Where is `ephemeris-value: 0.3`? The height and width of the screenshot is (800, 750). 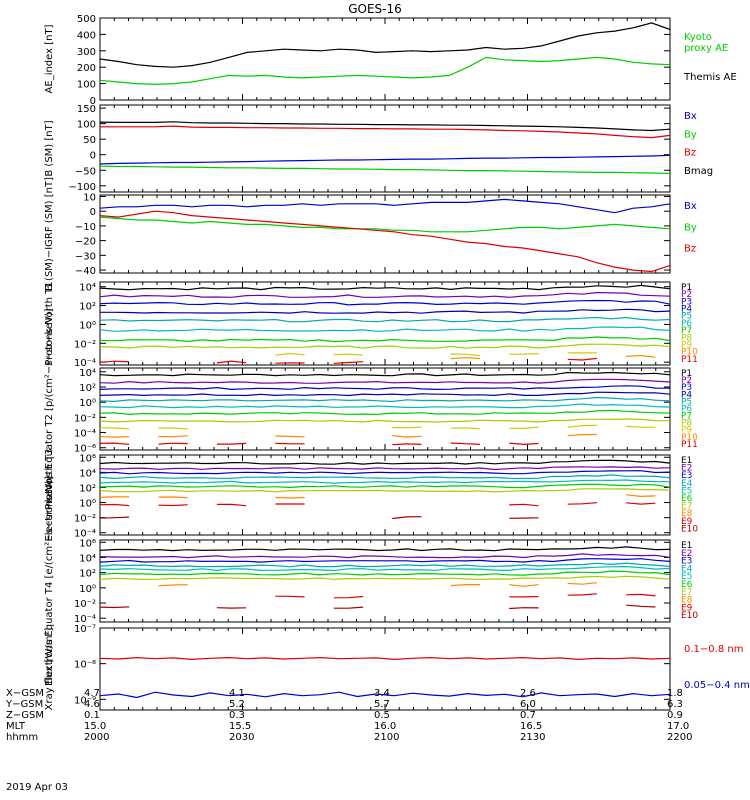
ephemeris-value: 0.3 is located at coordinates (237, 715).